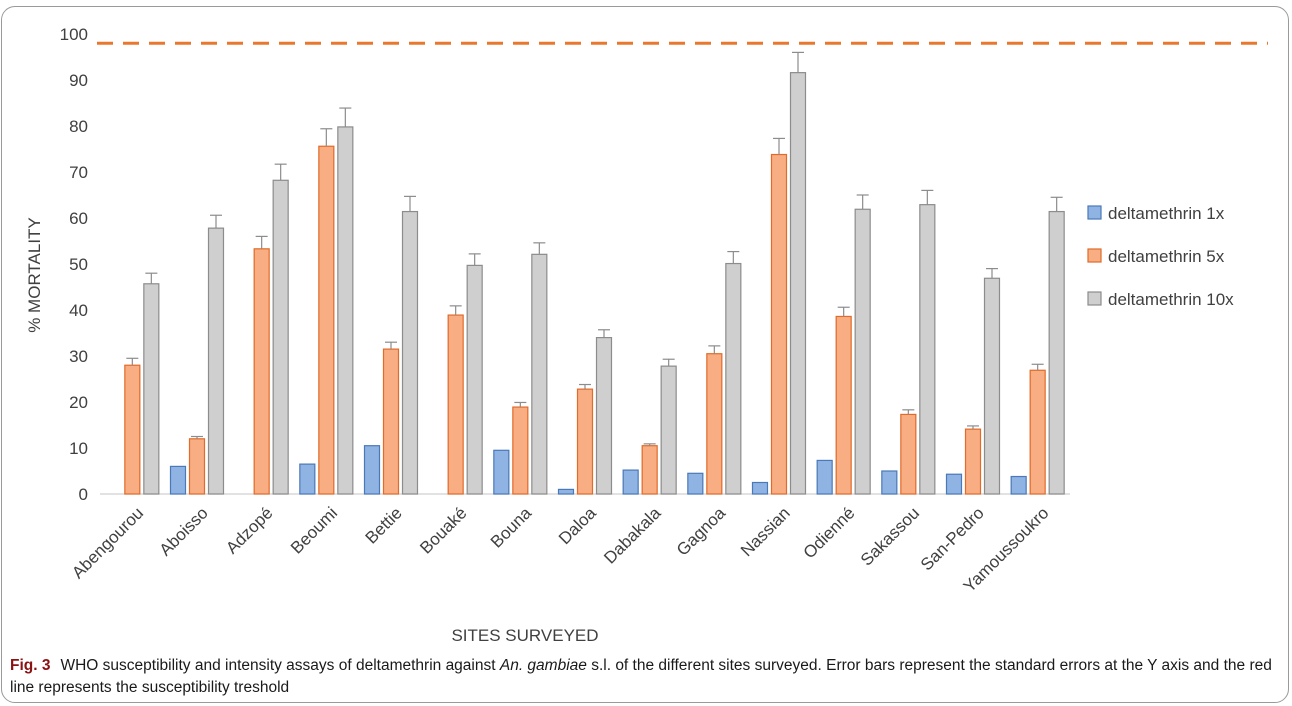 This screenshot has width=1292, height=706. What do you see at coordinates (632, 535) in the screenshot?
I see `x-tick-label: Dabakala` at bounding box center [632, 535].